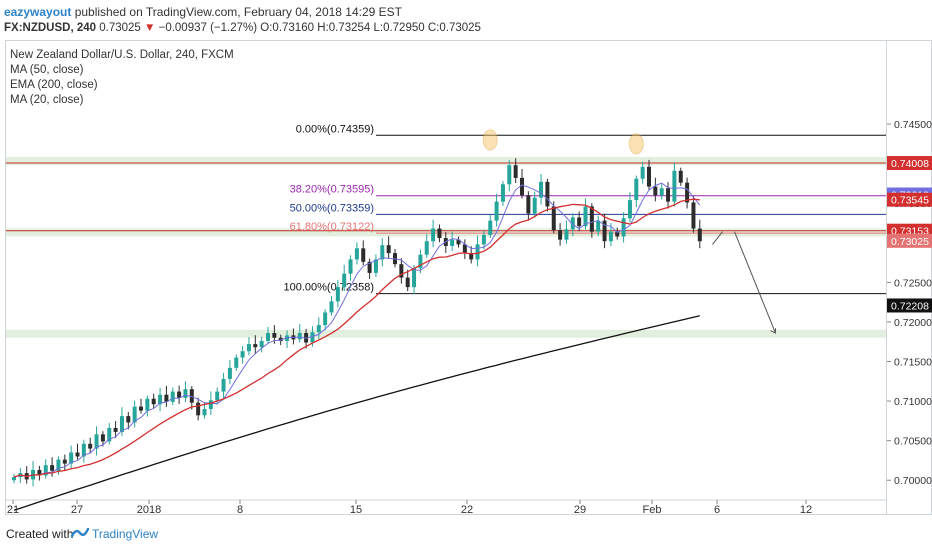  I want to click on symbol-label: FX:NZDUSD, 240, so click(50, 28).